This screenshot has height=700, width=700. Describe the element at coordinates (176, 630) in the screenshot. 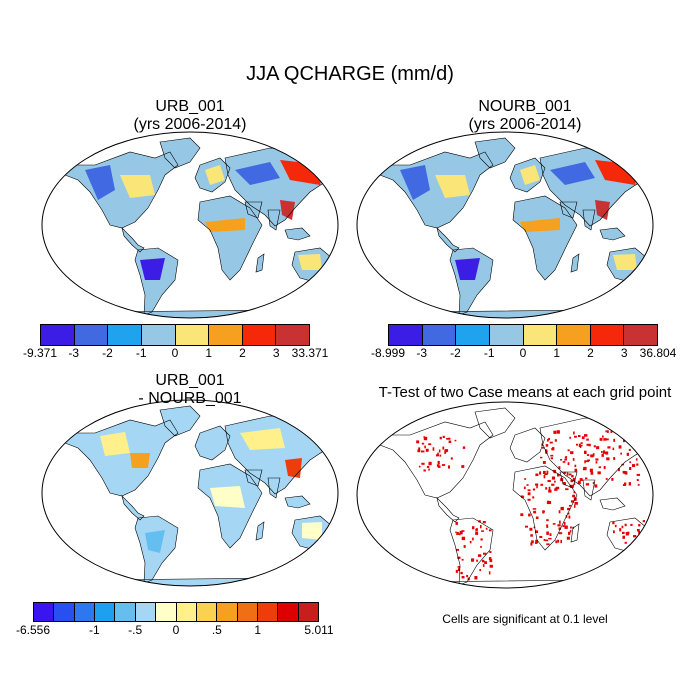

I see `colorbar-diff-label: 0` at that location.